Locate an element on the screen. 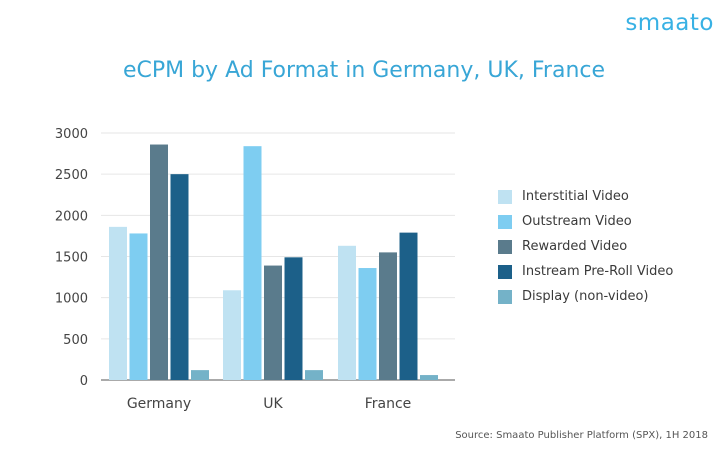  bar-instream-pre-roll-video-france is located at coordinates (408, 306).